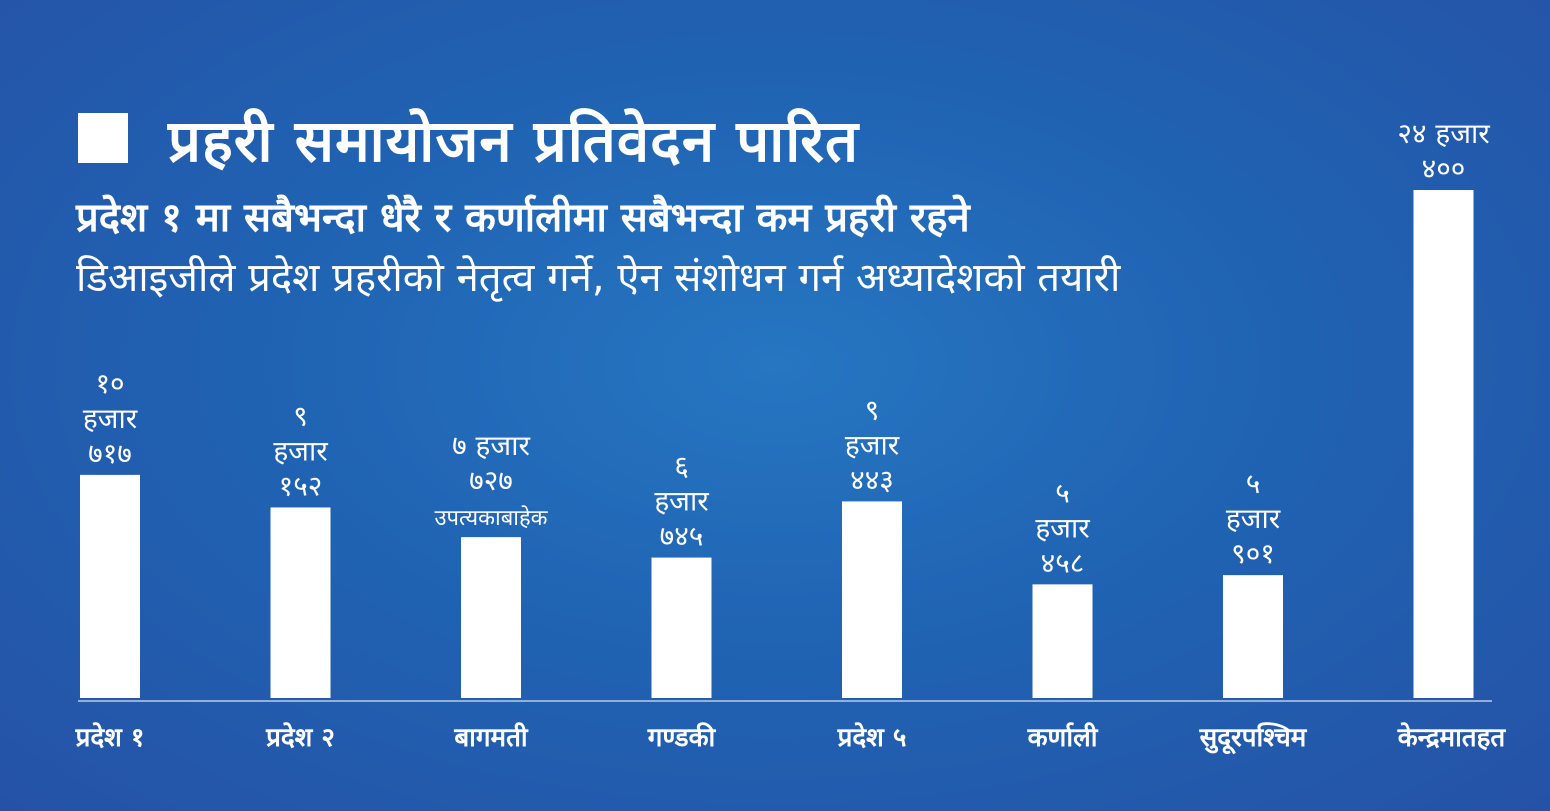 The height and width of the screenshot is (811, 1550). What do you see at coordinates (1444, 168) in the screenshot?
I see `data-label: ४००` at bounding box center [1444, 168].